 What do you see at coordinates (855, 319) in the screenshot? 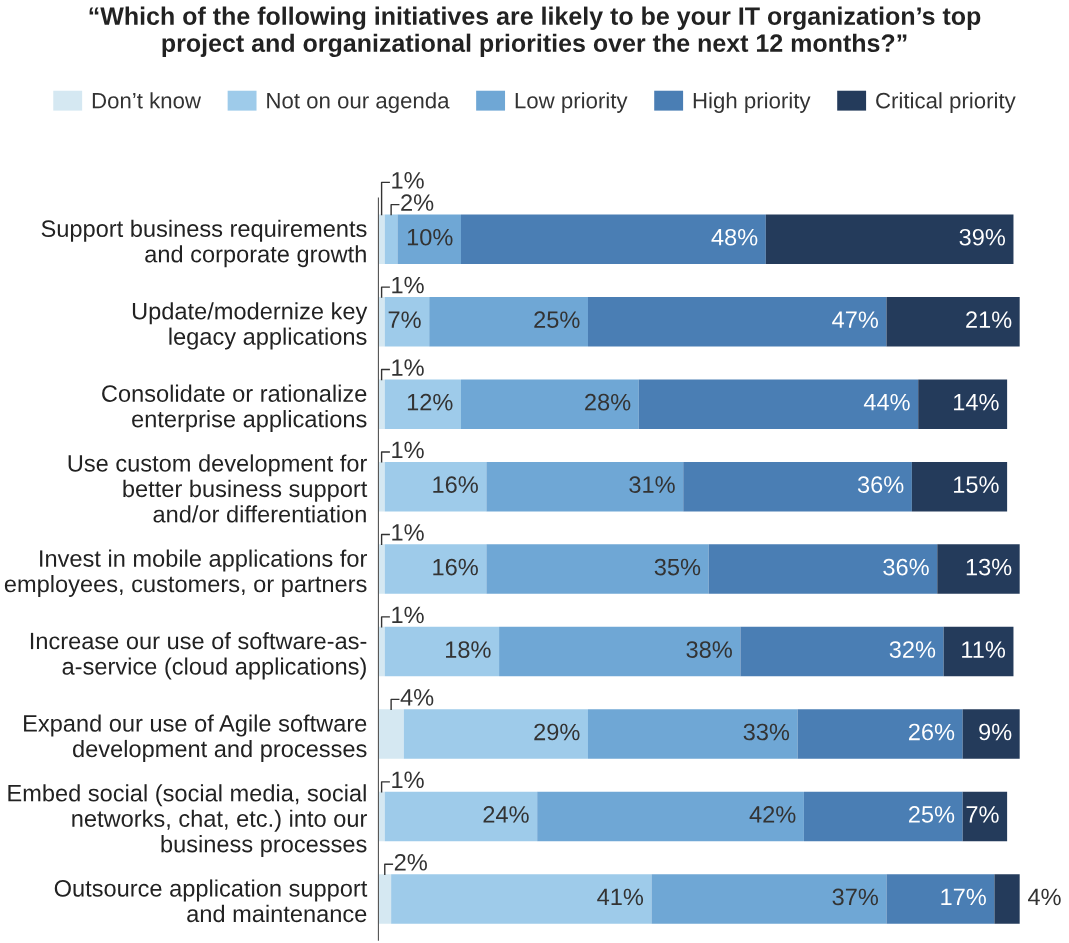
I see `data-label: 47%` at bounding box center [855, 319].